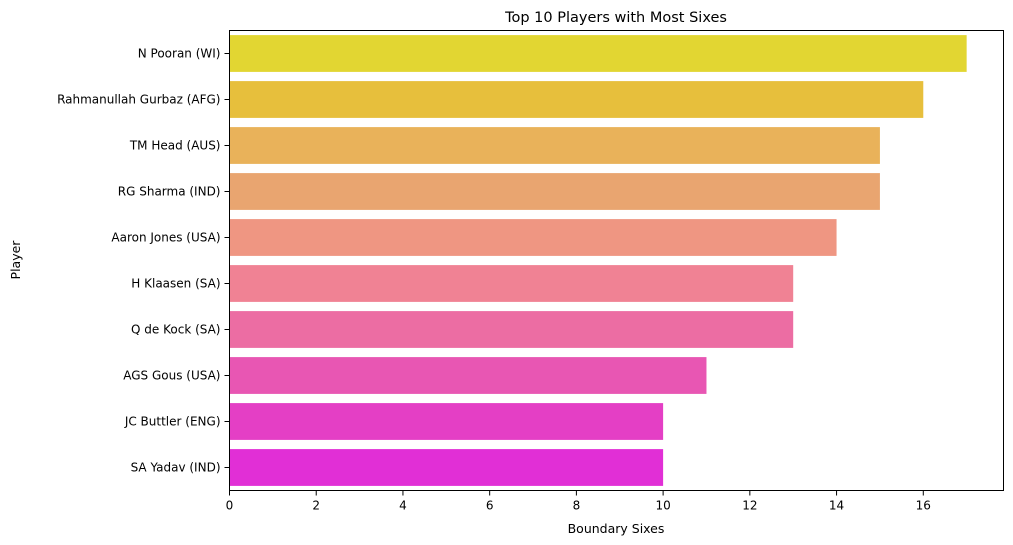 This screenshot has height=545, width=1013. Describe the element at coordinates (172, 422) in the screenshot. I see `y-tick-label: JC Buttler (ENG)` at that location.